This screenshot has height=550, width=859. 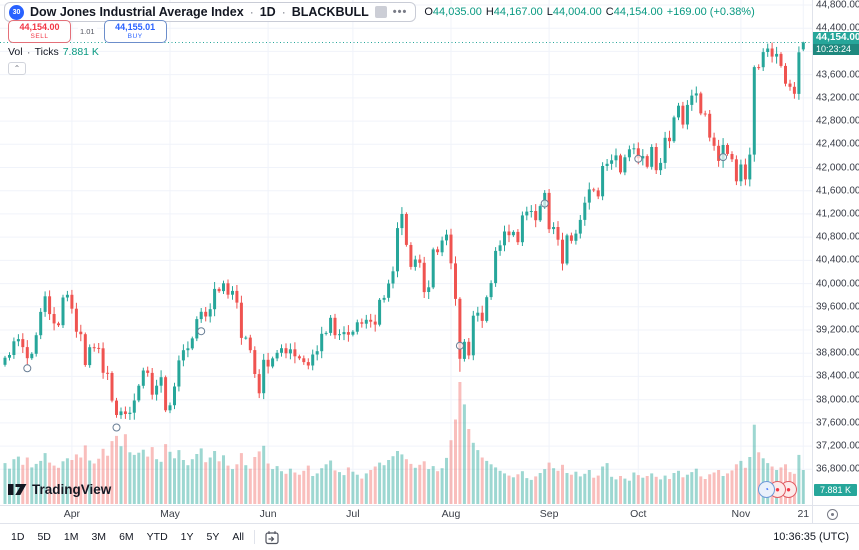 What do you see at coordinates (837, 144) in the screenshot?
I see `price-tick-label: 42,400.00` at bounding box center [837, 144].